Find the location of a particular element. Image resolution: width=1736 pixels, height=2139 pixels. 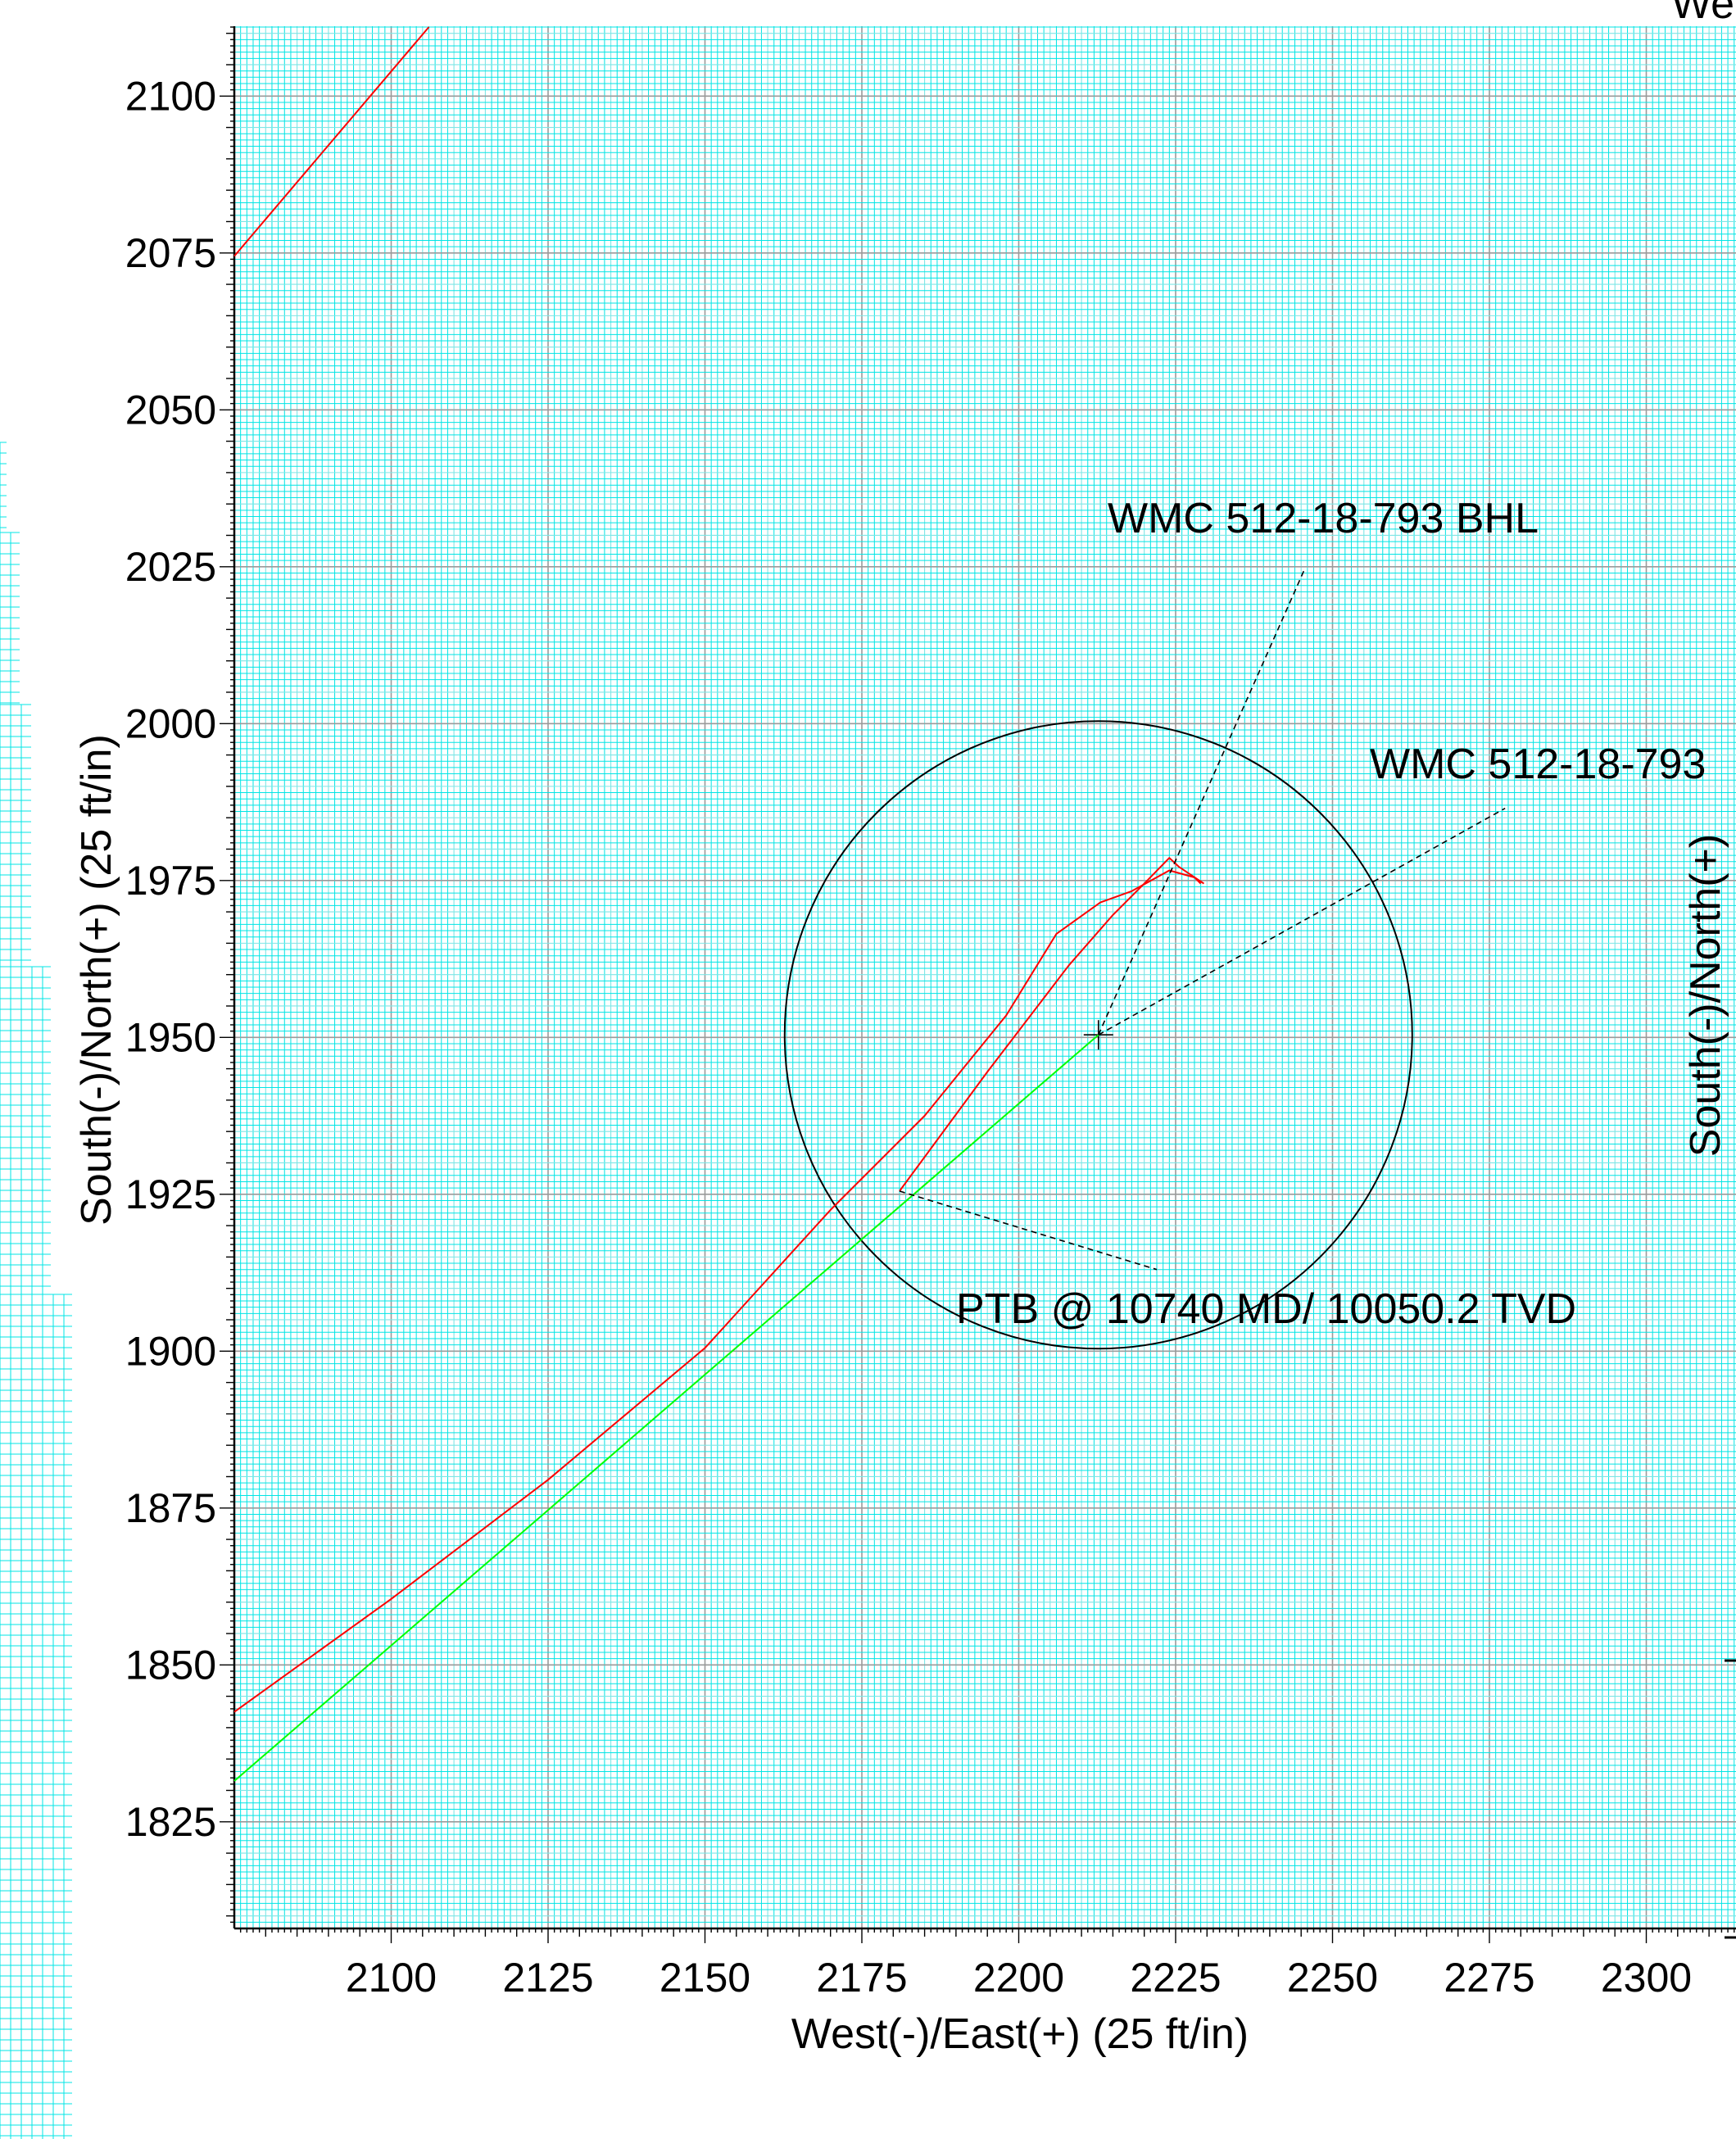

annotation-label-0: WMC 512-18-793 BHL is located at coordinates (1323, 518).